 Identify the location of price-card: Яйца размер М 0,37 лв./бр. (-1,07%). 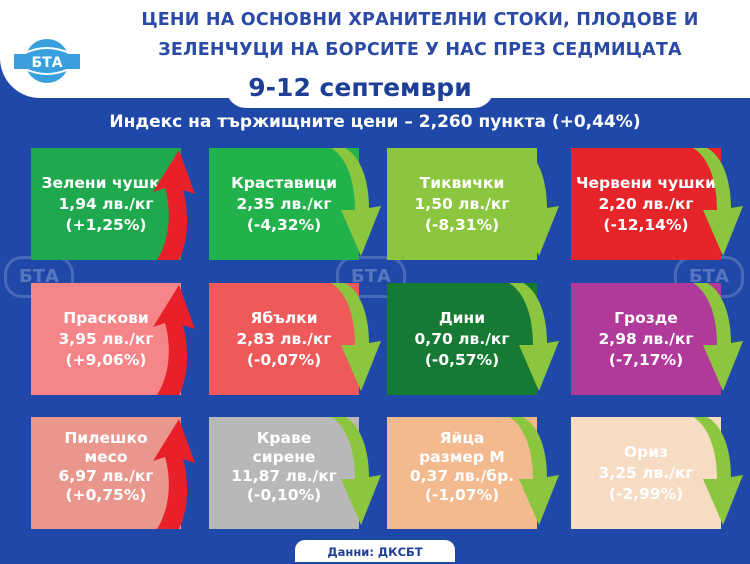
(473, 473).